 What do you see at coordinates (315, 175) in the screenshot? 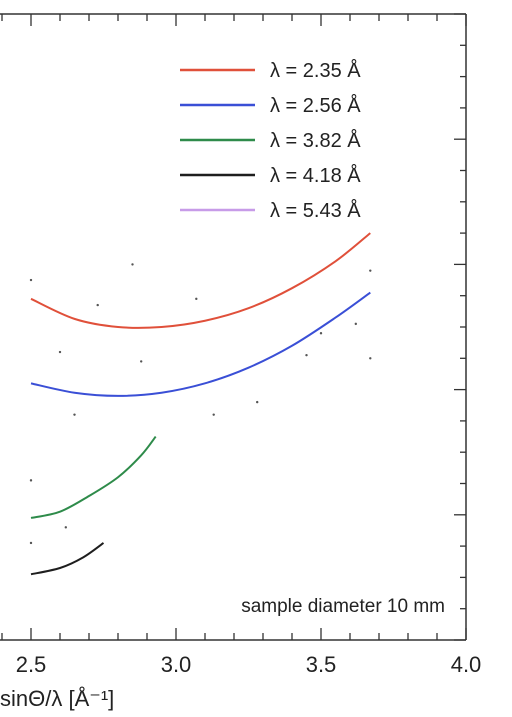
I see `legend-label: λ = 4.18 Å` at bounding box center [315, 175].